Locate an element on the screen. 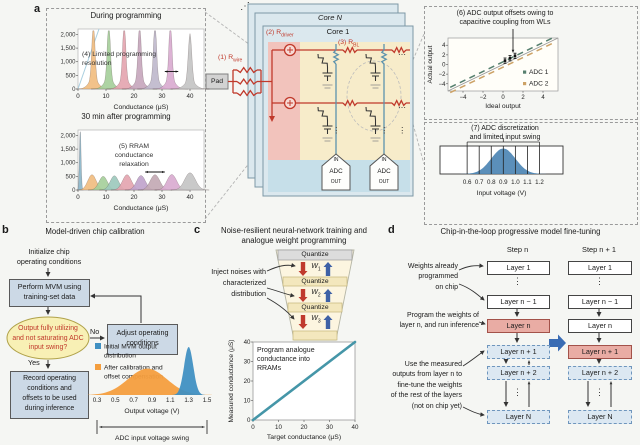 Image resolution: width=640 pixels, height=445 pixels. r-wire-label: (1) Rwire is located at coordinates (230, 58).